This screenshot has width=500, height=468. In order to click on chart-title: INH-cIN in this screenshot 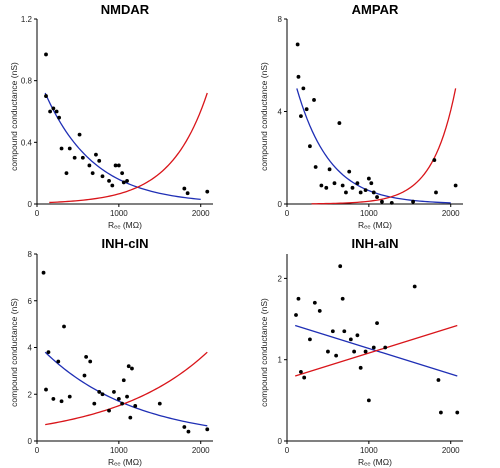, I will do `click(125, 243)`.